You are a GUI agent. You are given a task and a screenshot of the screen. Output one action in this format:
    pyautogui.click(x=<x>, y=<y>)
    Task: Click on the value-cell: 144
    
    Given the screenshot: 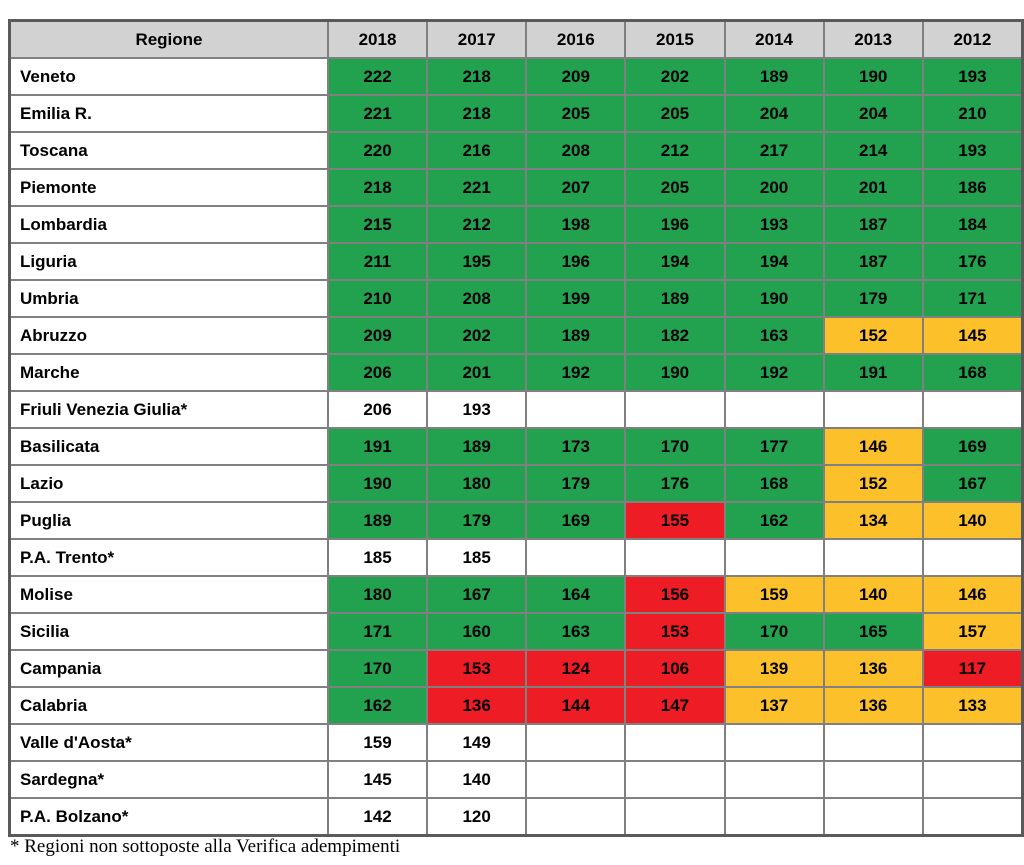 What is the action you would take?
    pyautogui.click(x=576, y=705)
    